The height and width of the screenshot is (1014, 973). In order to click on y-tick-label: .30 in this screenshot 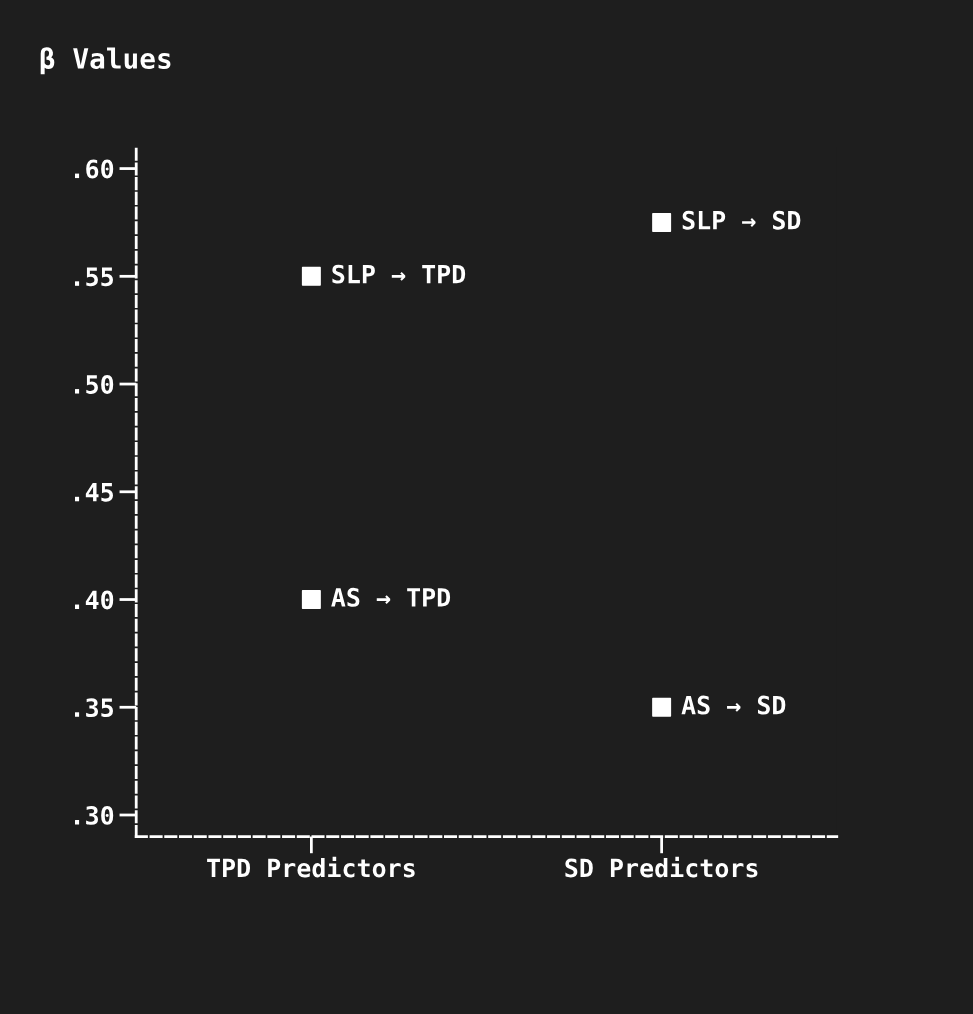, I will do `click(94, 815)`.